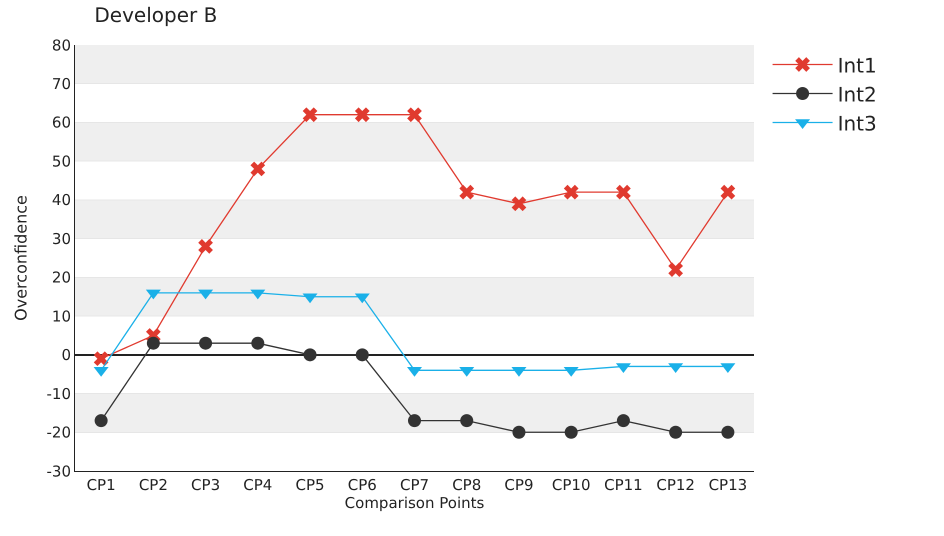 Image resolution: width=944 pixels, height=536 pixels. What do you see at coordinates (467, 485) in the screenshot?
I see `x-tick-label: CP8` at bounding box center [467, 485].